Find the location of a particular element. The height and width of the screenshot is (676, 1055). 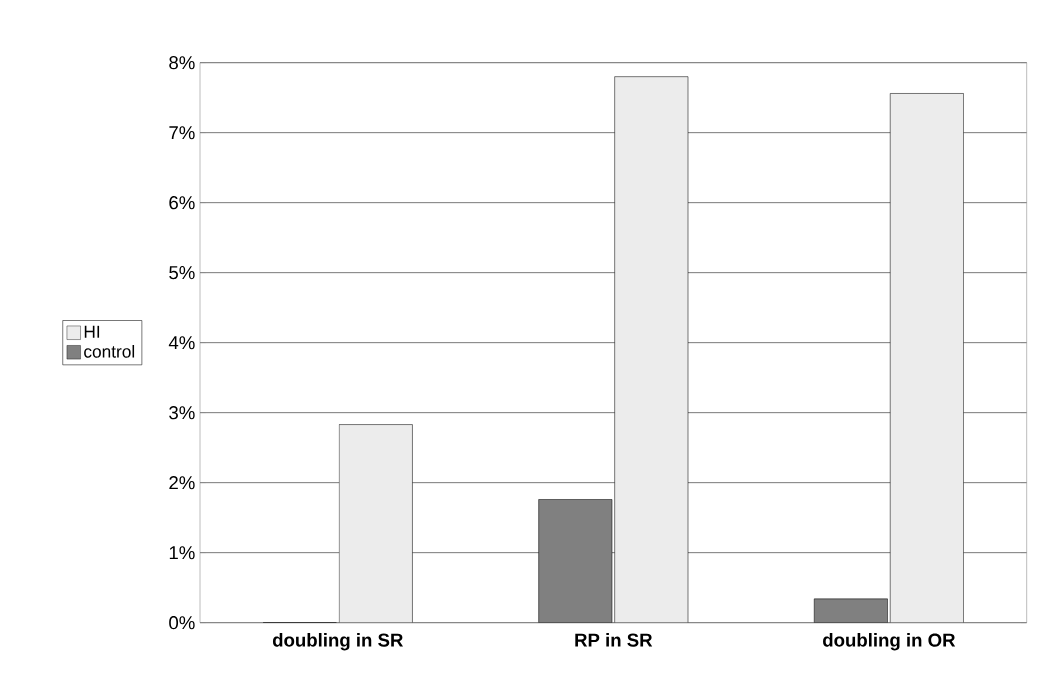

legend-label: control is located at coordinates (109, 351).